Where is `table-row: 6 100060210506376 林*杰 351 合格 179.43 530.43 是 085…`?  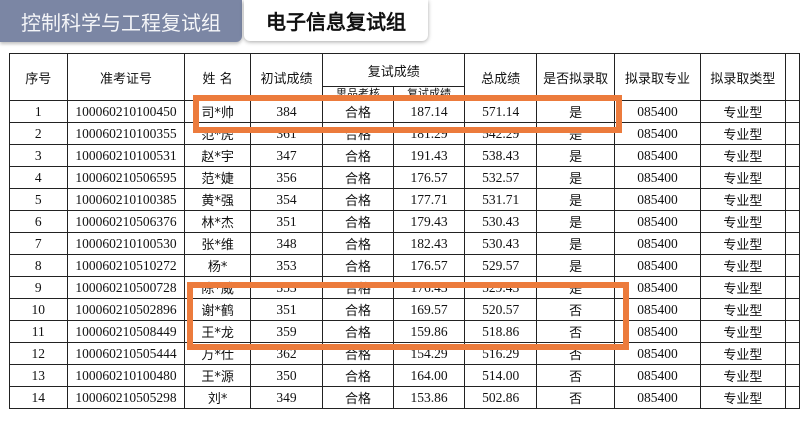
table-row: 6 100060210506376 林*杰 351 合格 179.43 530.43 是 085… is located at coordinates (404, 221).